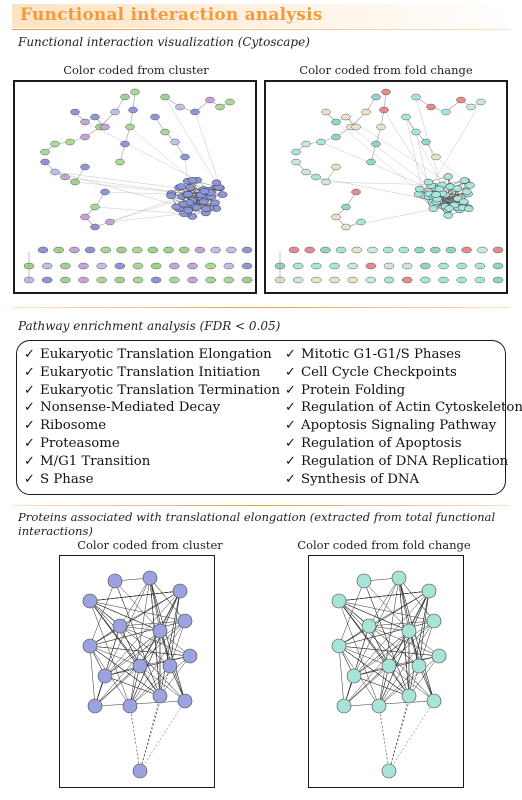  I want to click on pathway-label: Protein Folding, so click(353, 390).